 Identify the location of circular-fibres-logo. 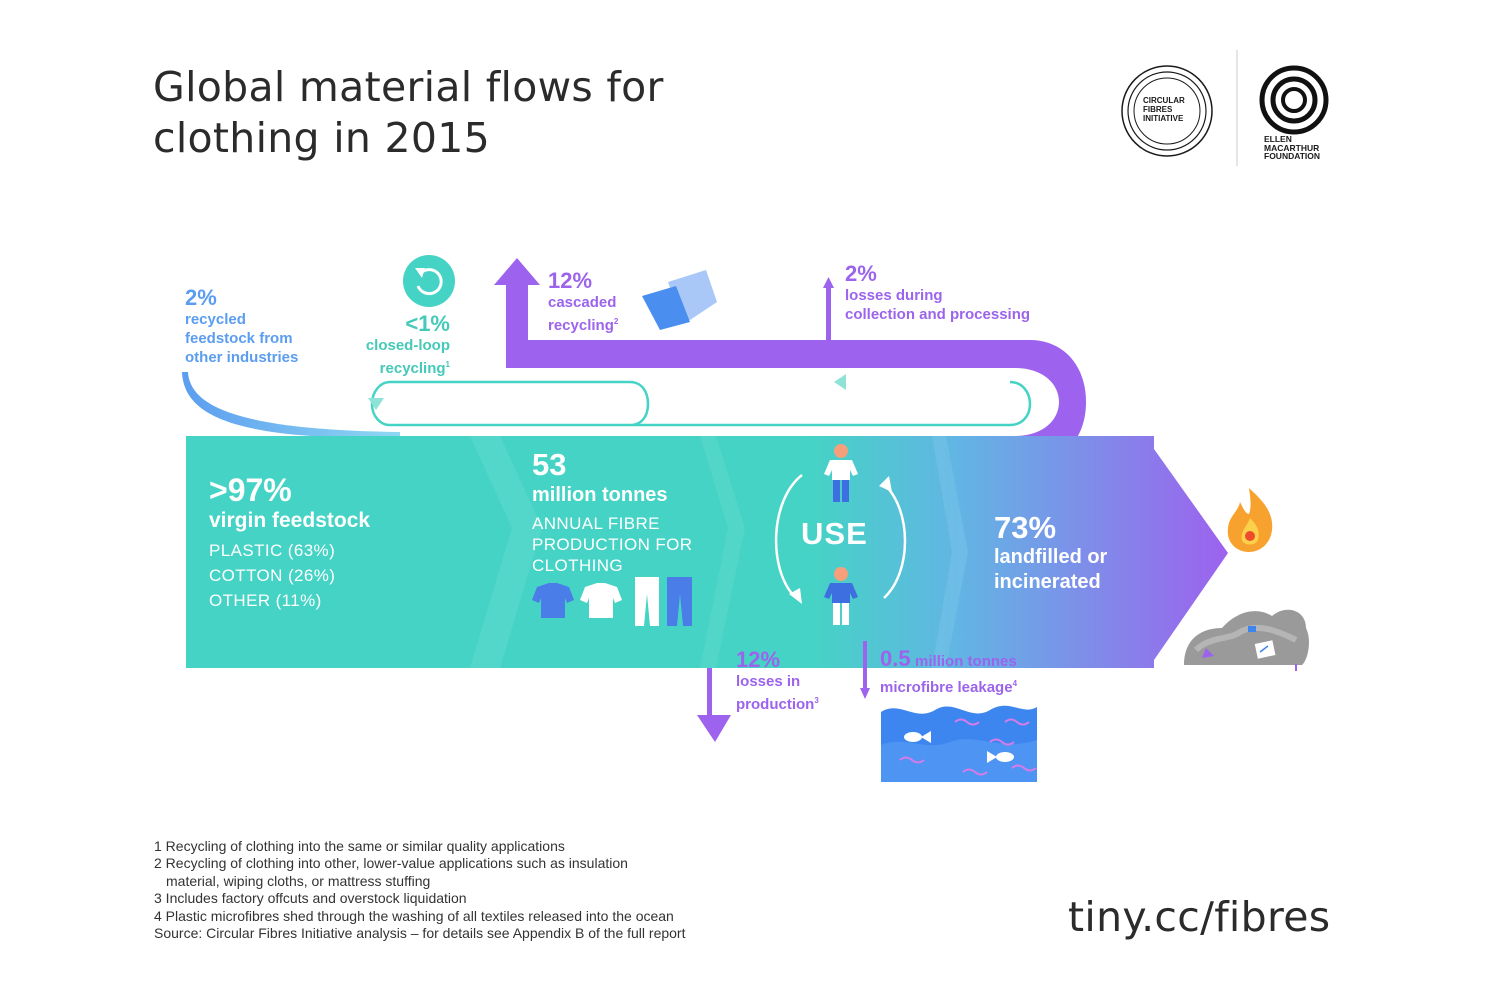
(1167, 111).